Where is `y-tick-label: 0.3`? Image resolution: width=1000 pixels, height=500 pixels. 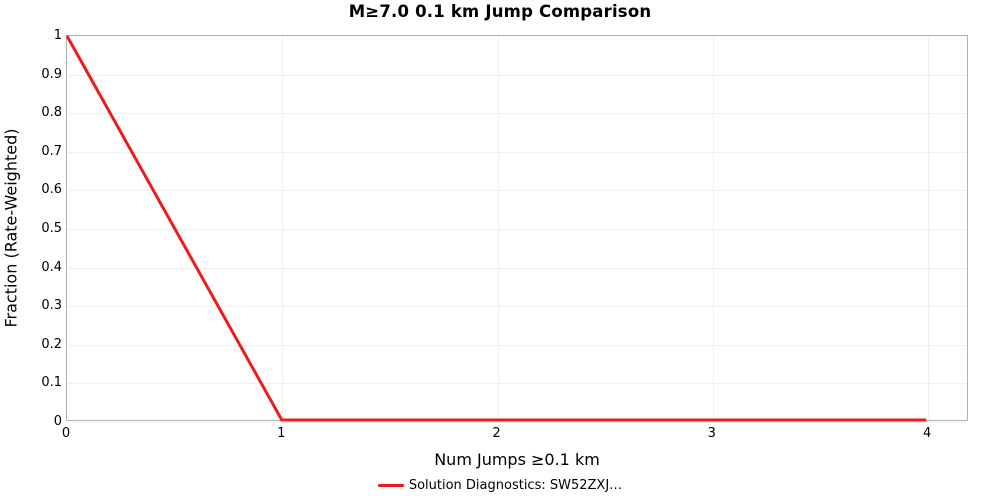
y-tick-label: 0.3 is located at coordinates (51, 306).